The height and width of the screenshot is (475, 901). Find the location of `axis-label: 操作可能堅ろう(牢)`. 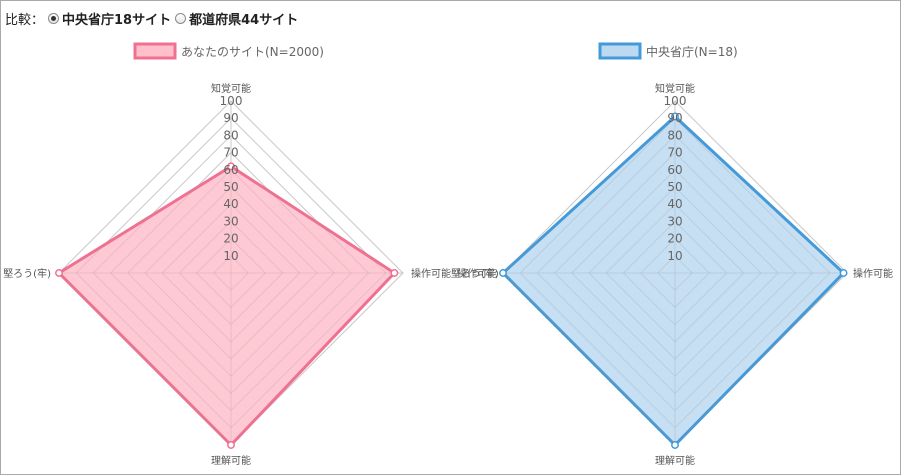

axis-label: 操作可能堅ろう(牢) is located at coordinates (455, 273).